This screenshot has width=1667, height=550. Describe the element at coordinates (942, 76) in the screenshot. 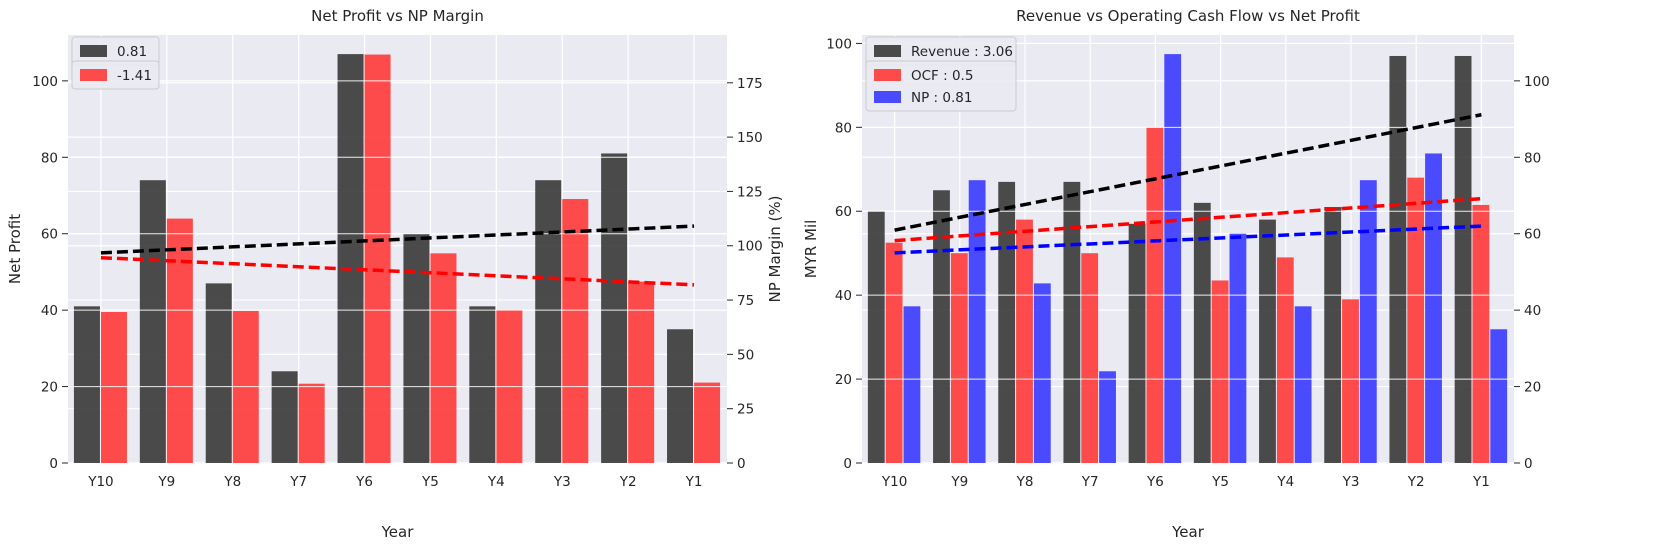

I see `legend-label: OCF : 0.5` at that location.